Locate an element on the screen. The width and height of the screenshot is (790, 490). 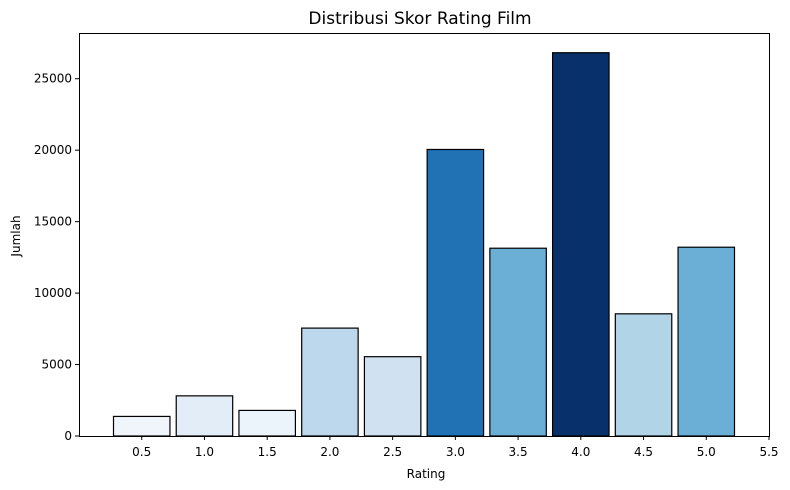
x-axis-label: Rating is located at coordinates (426, 474).